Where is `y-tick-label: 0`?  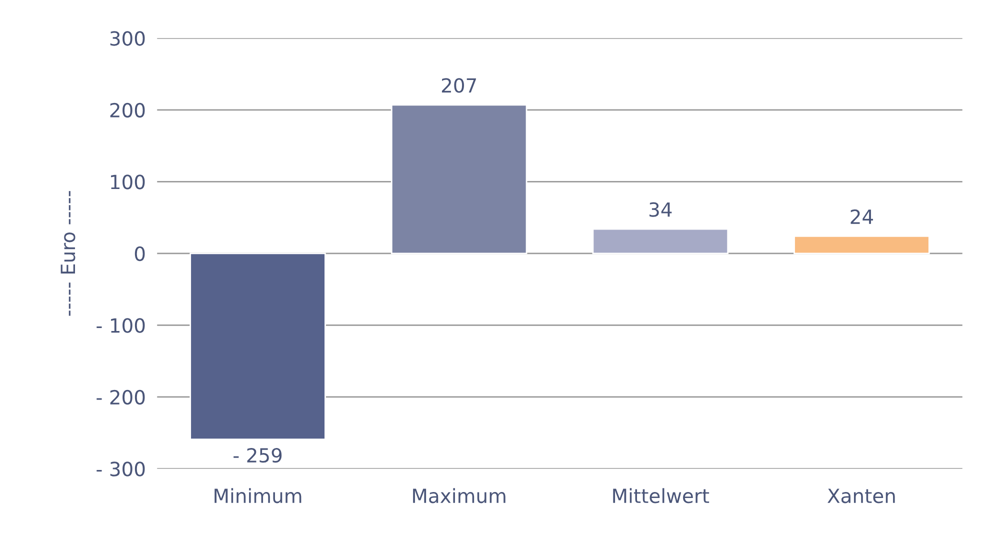
y-tick-label: 0 is located at coordinates (139, 254).